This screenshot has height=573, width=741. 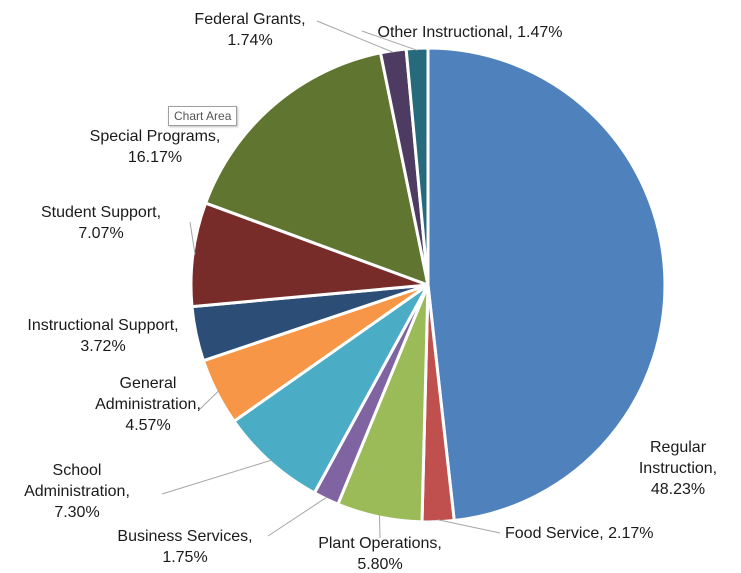 What do you see at coordinates (184, 557) in the screenshot?
I see `data-label-line: 1.75%` at bounding box center [184, 557].